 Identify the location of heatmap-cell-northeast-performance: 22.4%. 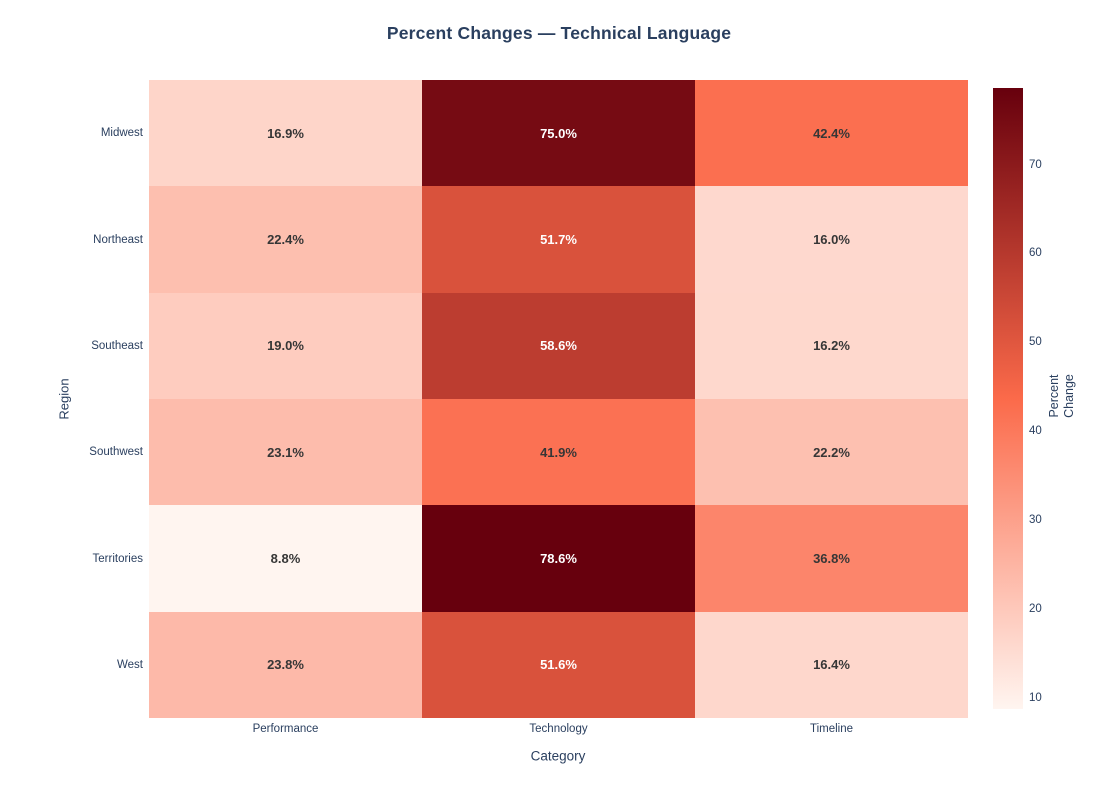
(285, 239).